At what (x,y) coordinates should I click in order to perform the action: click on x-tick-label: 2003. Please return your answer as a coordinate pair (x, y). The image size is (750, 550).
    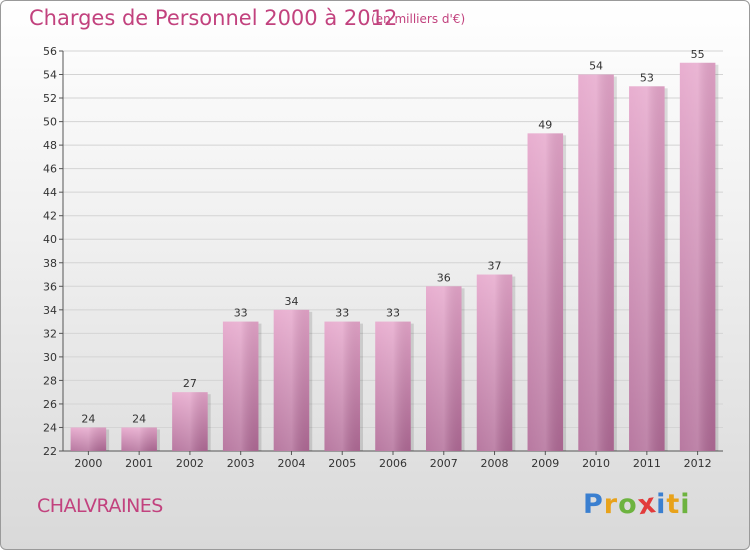
    Looking at the image, I should click on (241, 463).